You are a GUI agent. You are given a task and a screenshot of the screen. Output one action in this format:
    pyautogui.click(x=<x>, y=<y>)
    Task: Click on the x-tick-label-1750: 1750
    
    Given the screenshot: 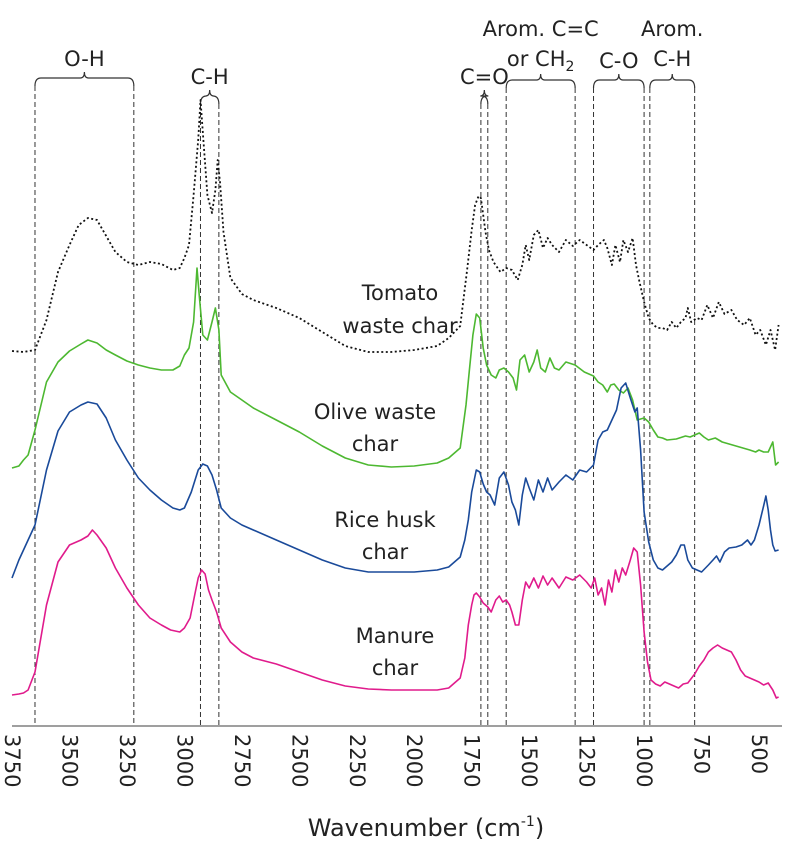 What is the action you would take?
    pyautogui.click(x=472, y=760)
    